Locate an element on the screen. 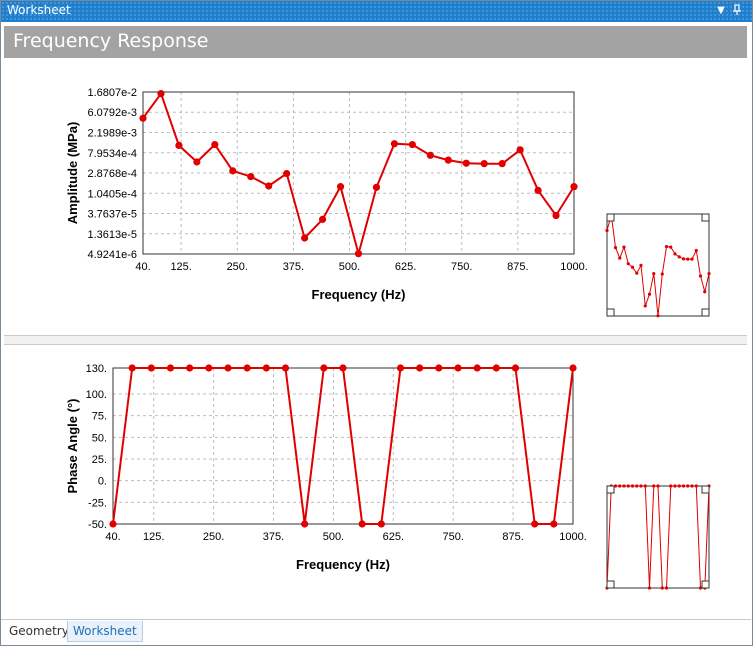 The image size is (753, 646). y-tick-label: 3.7637e-5 is located at coordinates (112, 215).